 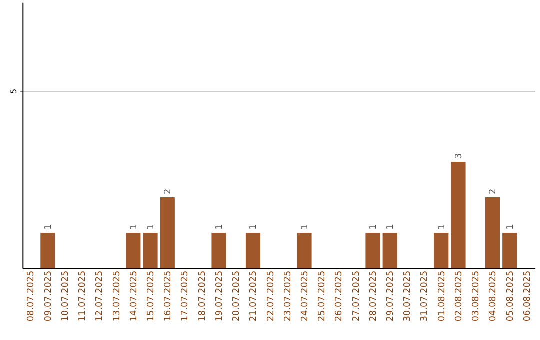 What do you see at coordinates (169, 296) in the screenshot?
I see `x-tick-label: 16.07.2025` at bounding box center [169, 296].